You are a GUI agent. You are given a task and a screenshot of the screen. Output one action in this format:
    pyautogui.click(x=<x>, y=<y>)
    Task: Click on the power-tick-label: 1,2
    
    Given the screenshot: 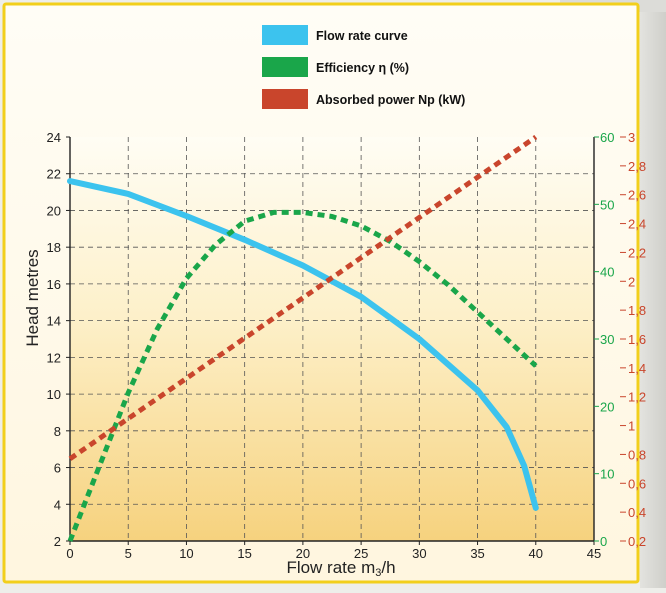 What is the action you would take?
    pyautogui.click(x=637, y=397)
    